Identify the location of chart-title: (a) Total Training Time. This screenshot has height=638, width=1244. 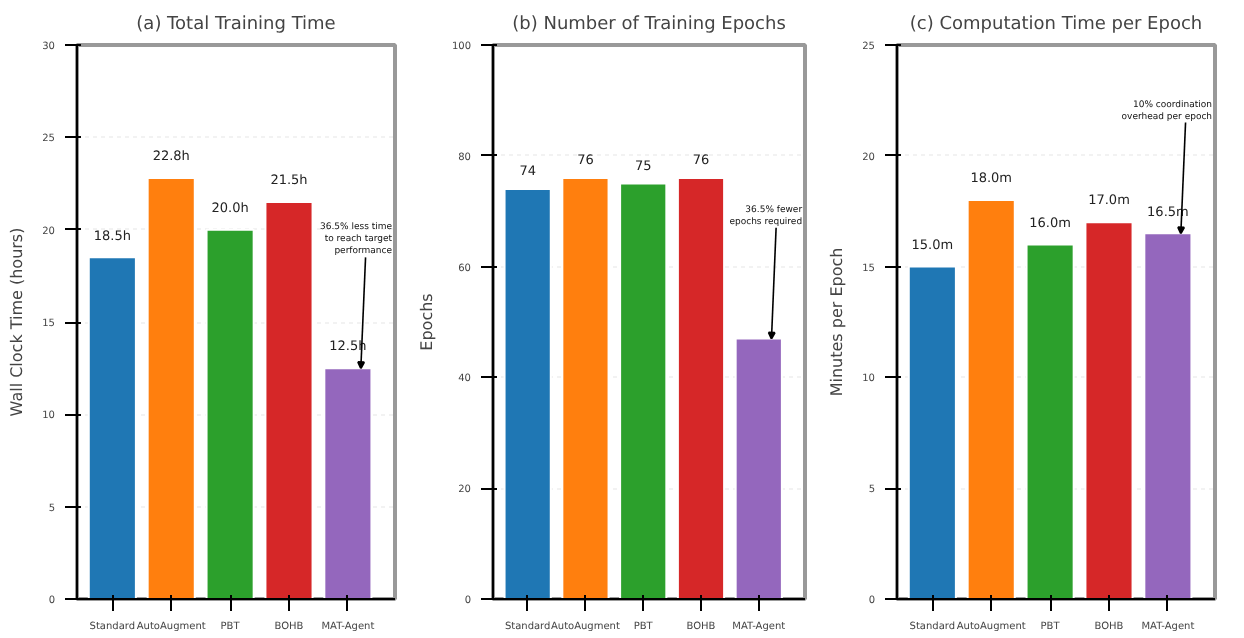
(236, 25).